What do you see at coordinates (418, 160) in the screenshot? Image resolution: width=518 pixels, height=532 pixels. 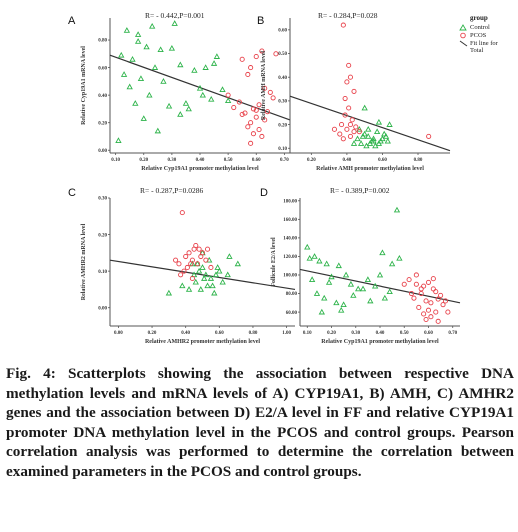 I see `x-tick-label: 0.80` at bounding box center [418, 160].